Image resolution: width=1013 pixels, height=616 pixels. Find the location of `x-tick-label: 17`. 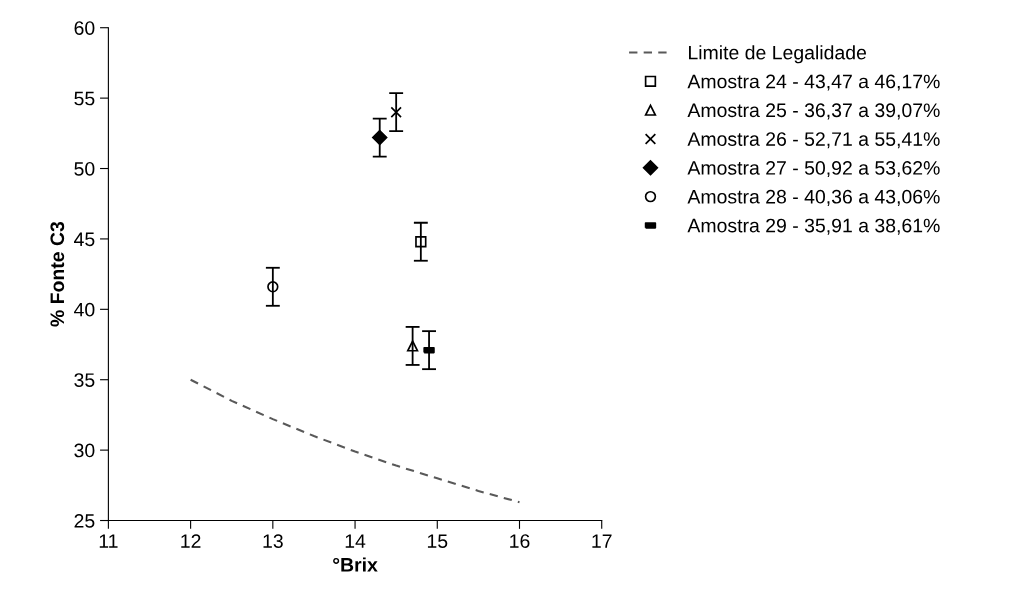

x-tick-label: 17 is located at coordinates (602, 541).